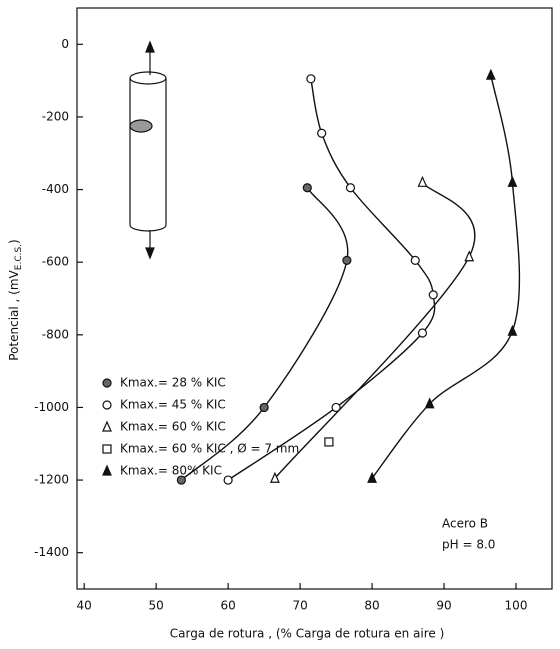  Describe the element at coordinates (465, 524) in the screenshot. I see `annotation: Acero B` at that location.